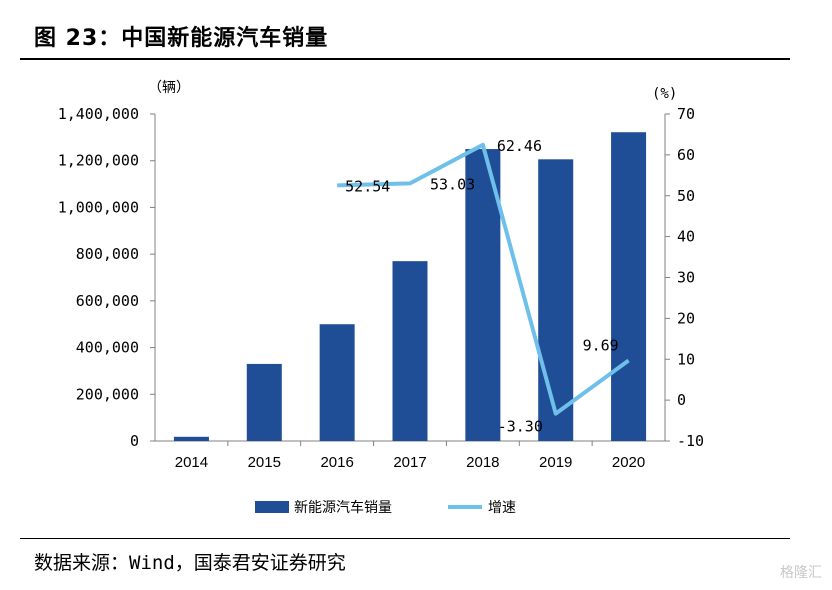  I want to click on growth-data-label: -3.30, so click(520, 427).